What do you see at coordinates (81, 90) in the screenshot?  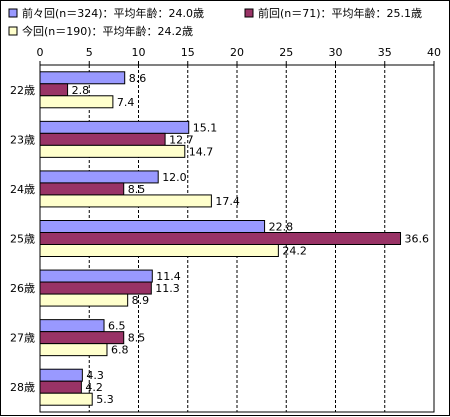 I see `data-label: 2.8` at bounding box center [81, 90].